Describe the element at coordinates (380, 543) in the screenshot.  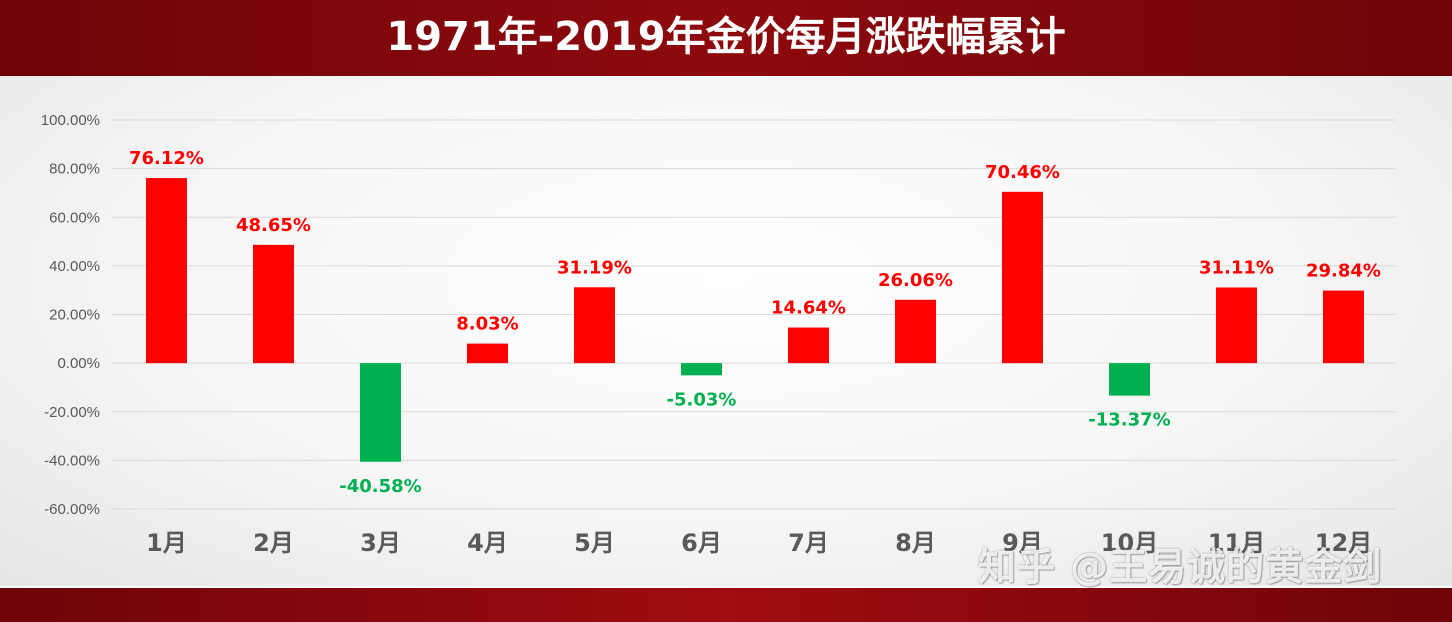
I see `x-tick-label: 3月` at that location.